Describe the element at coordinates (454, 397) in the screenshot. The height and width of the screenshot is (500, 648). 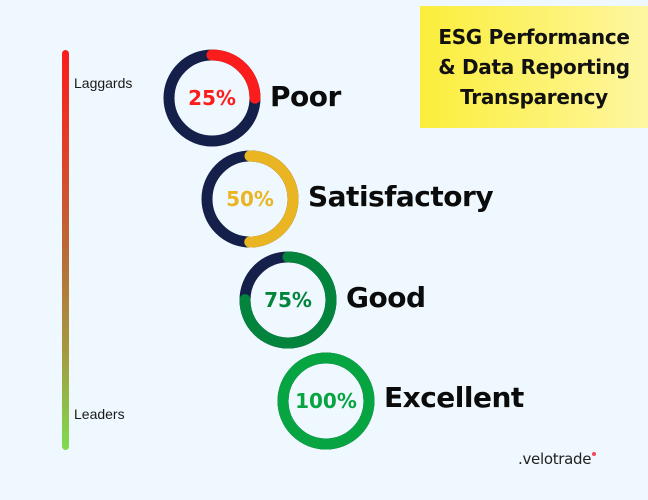
I see `level-label-excellent: Excellent` at that location.